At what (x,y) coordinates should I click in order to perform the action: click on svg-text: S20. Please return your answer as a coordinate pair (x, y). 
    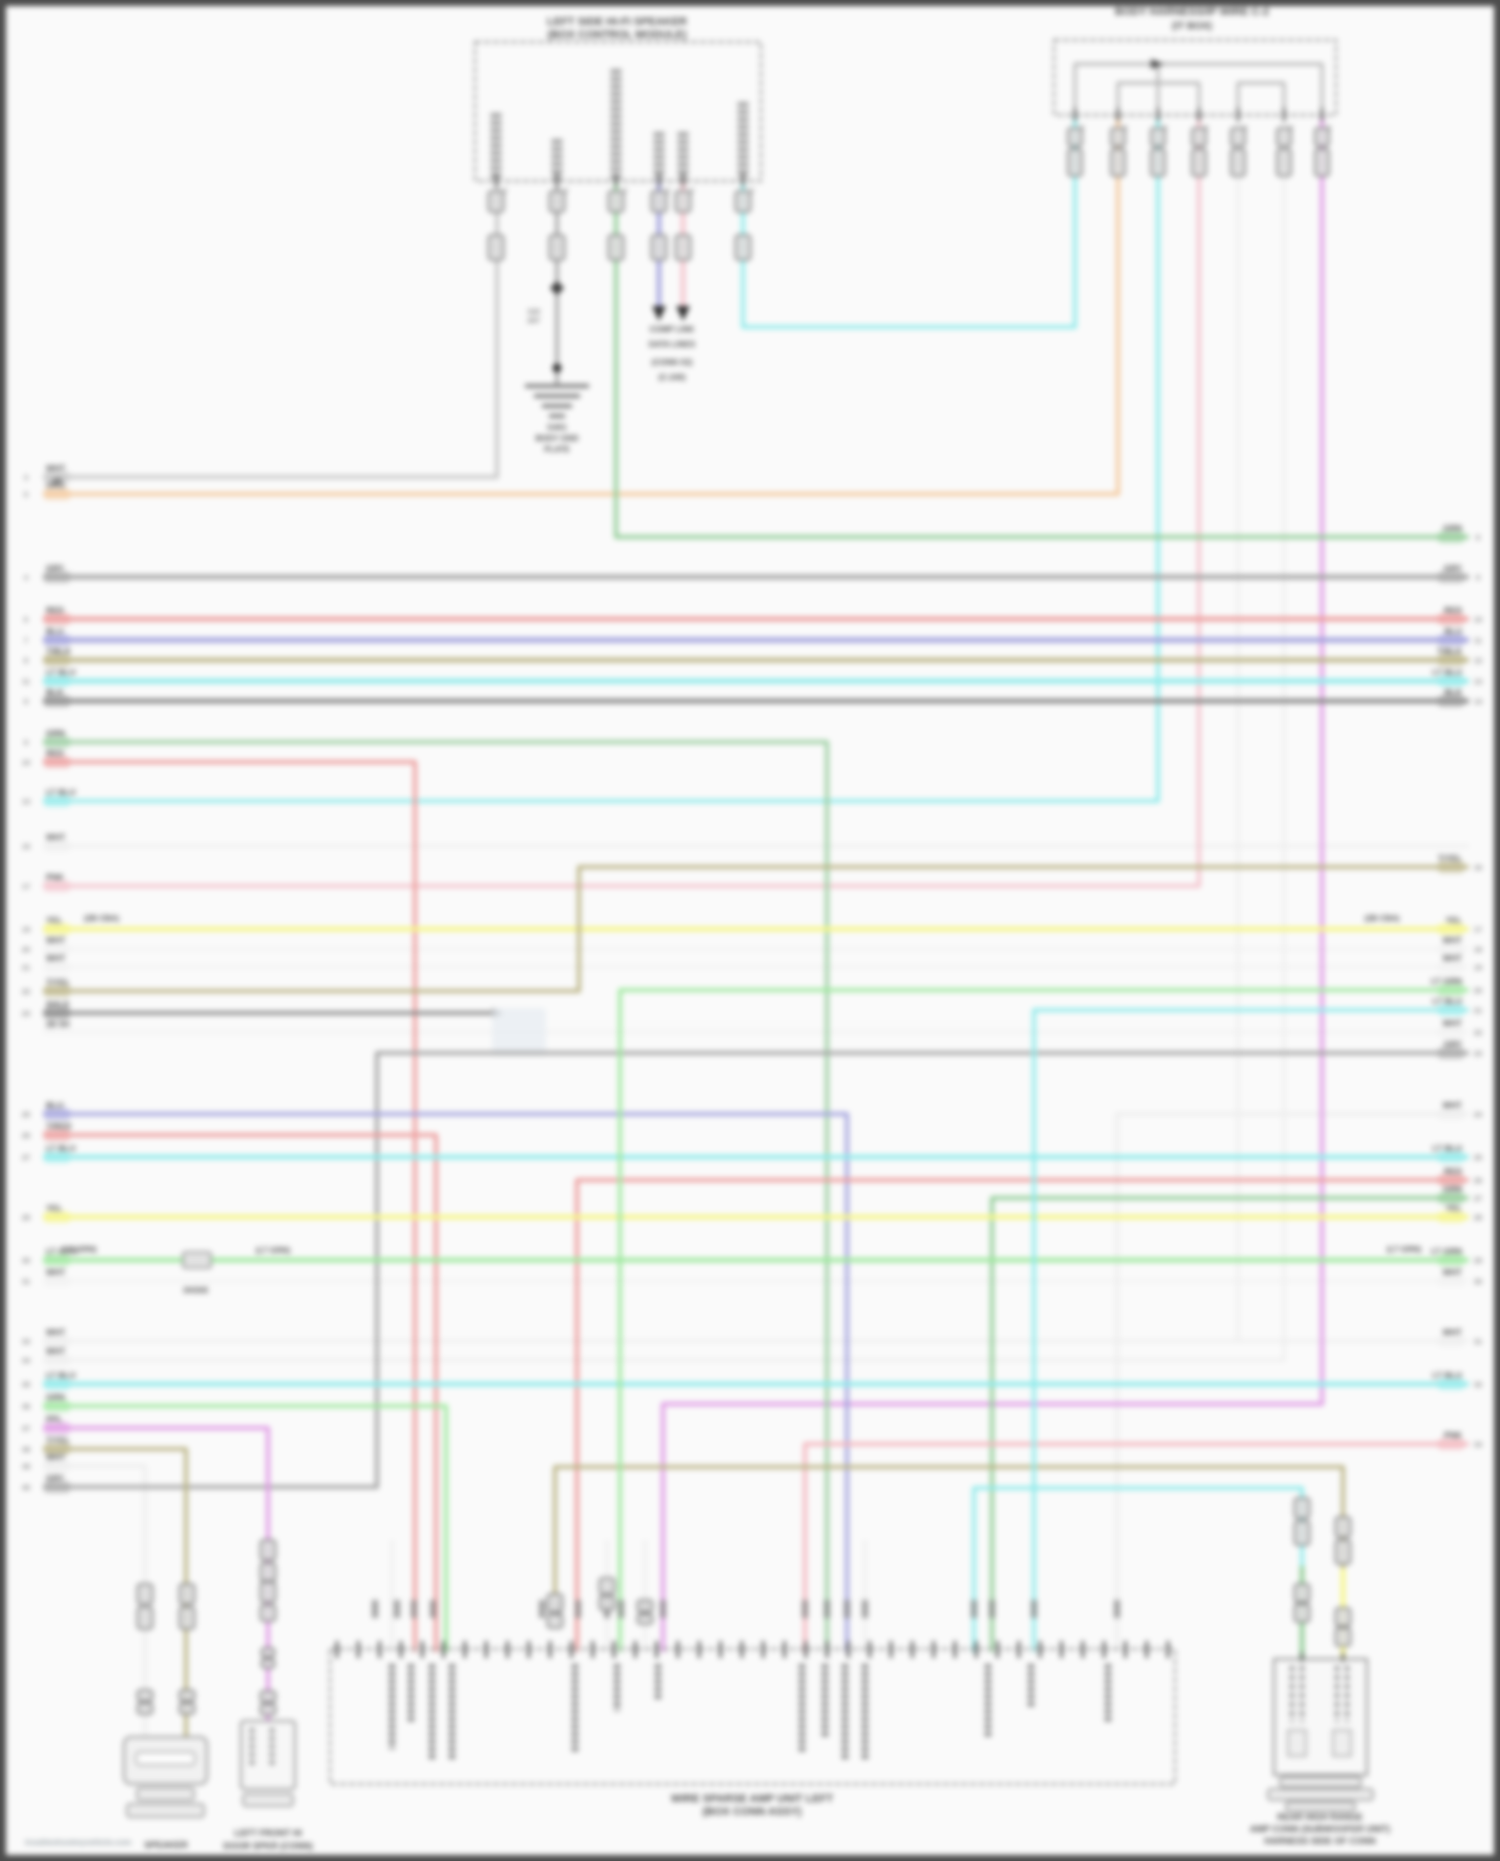
    Looking at the image, I should click on (534, 312).